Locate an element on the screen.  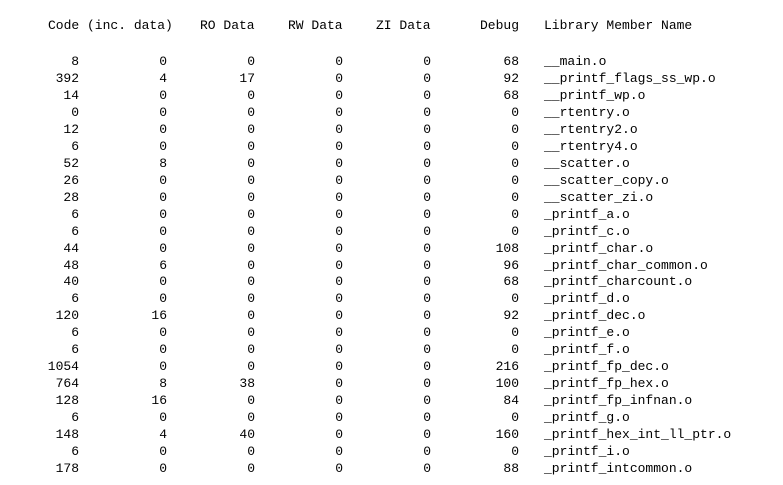
cell-name: __rtentry2.o is located at coordinates (591, 129).